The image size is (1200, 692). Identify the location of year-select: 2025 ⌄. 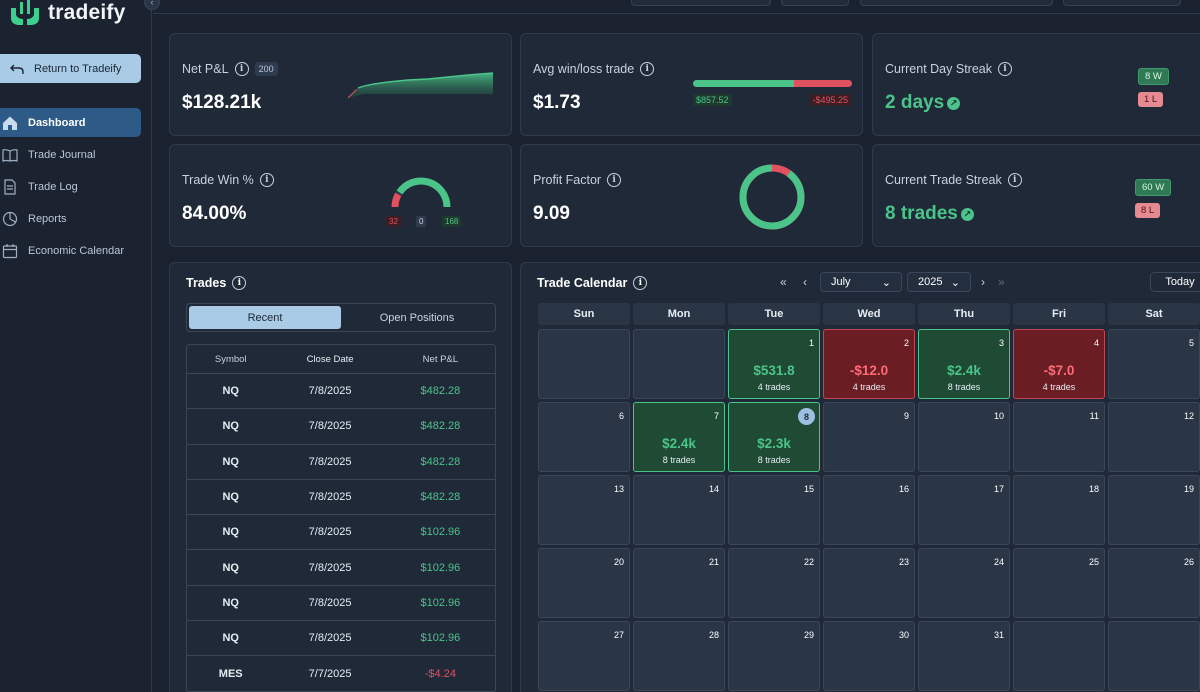
(939, 282).